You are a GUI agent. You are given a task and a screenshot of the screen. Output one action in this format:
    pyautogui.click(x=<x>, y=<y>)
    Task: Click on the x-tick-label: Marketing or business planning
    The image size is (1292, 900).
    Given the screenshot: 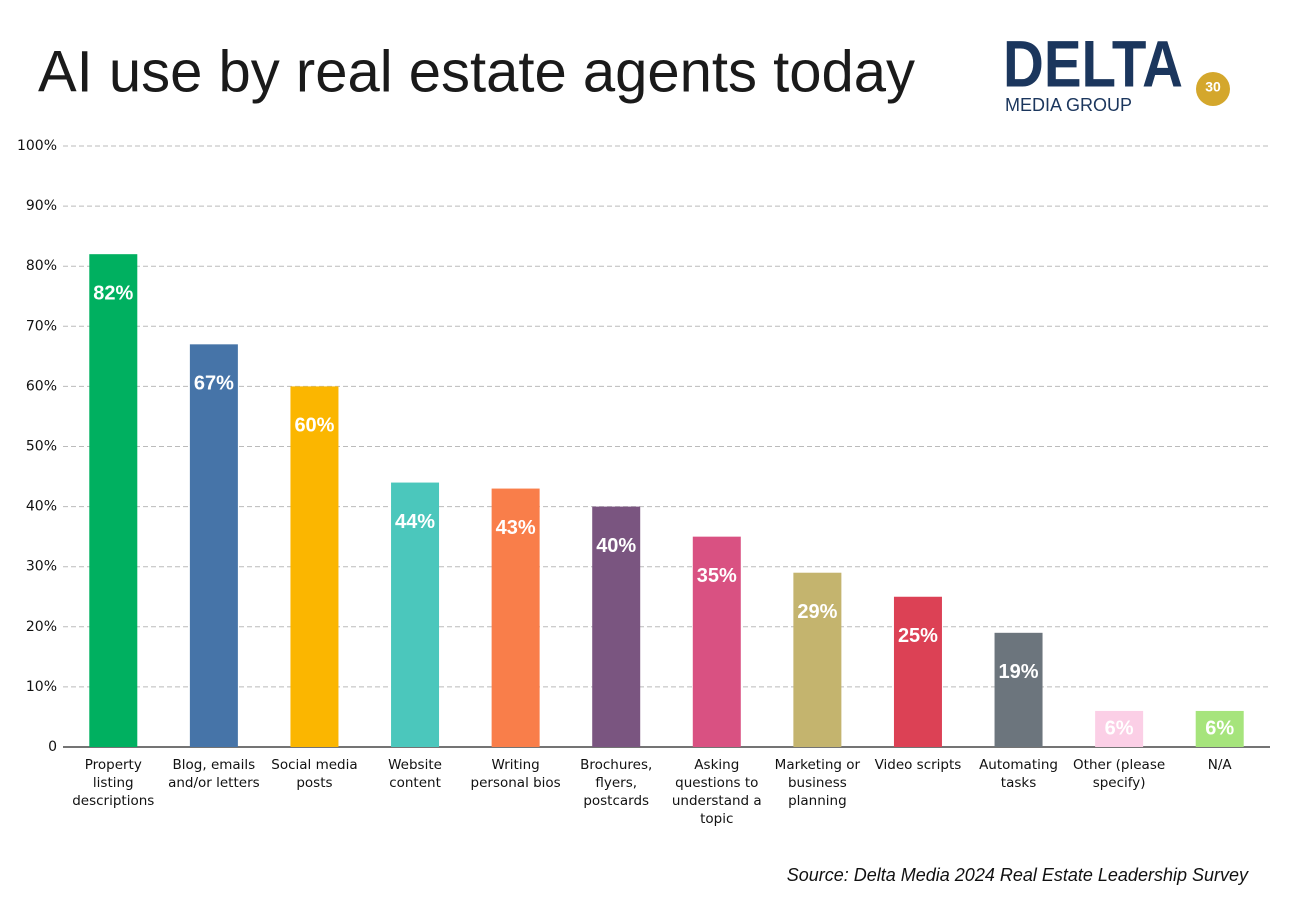 What is the action you would take?
    pyautogui.click(x=817, y=783)
    